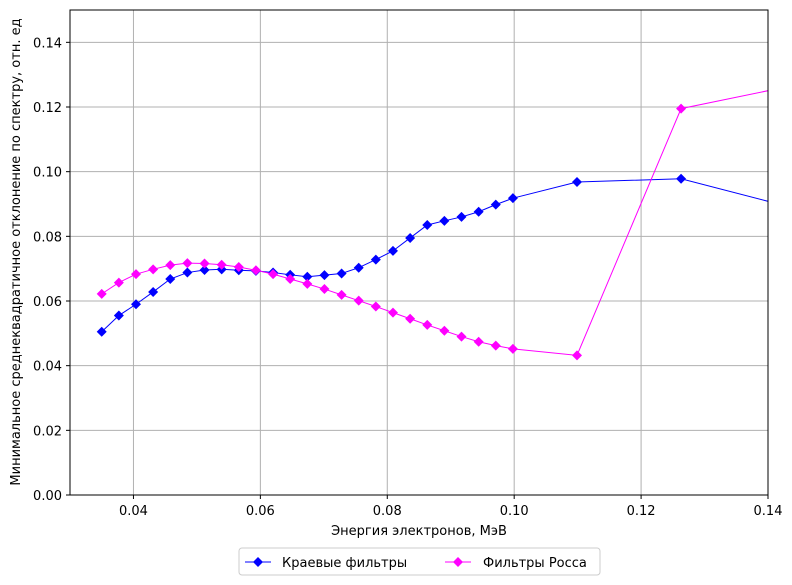 Image resolution: width=792 pixels, height=585 pixels. Describe the element at coordinates (450, 507) in the screenshot. I see `x-axis: 0.04 0.06 0.08 0.10 0.12 0.14` at that location.